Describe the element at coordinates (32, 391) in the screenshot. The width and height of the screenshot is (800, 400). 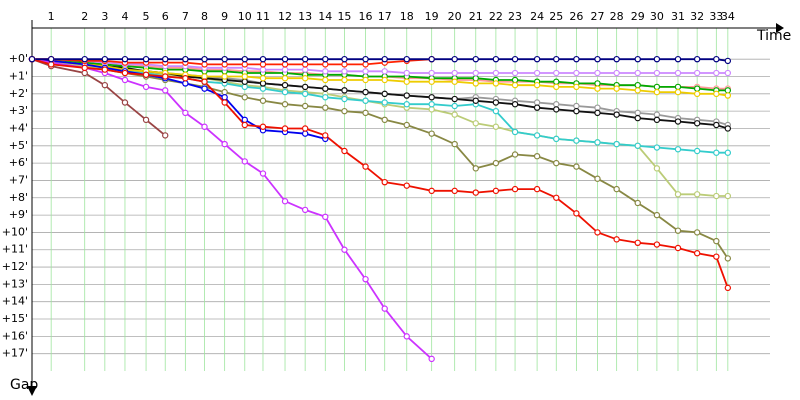
I see `y-axis-arrow` at that location.